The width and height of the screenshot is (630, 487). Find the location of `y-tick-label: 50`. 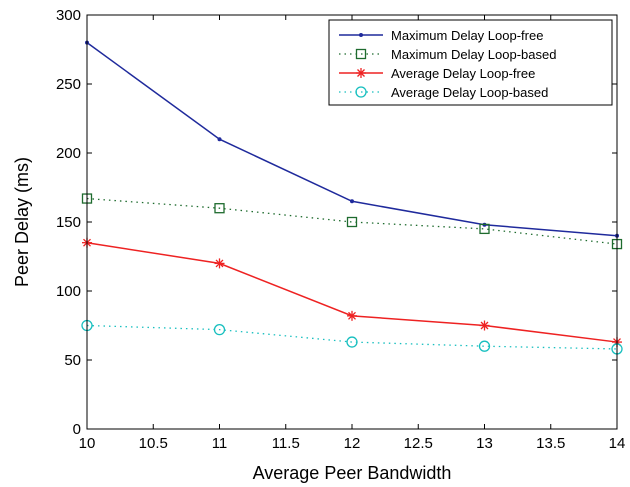

y-tick-label: 50 is located at coordinates (72, 360).